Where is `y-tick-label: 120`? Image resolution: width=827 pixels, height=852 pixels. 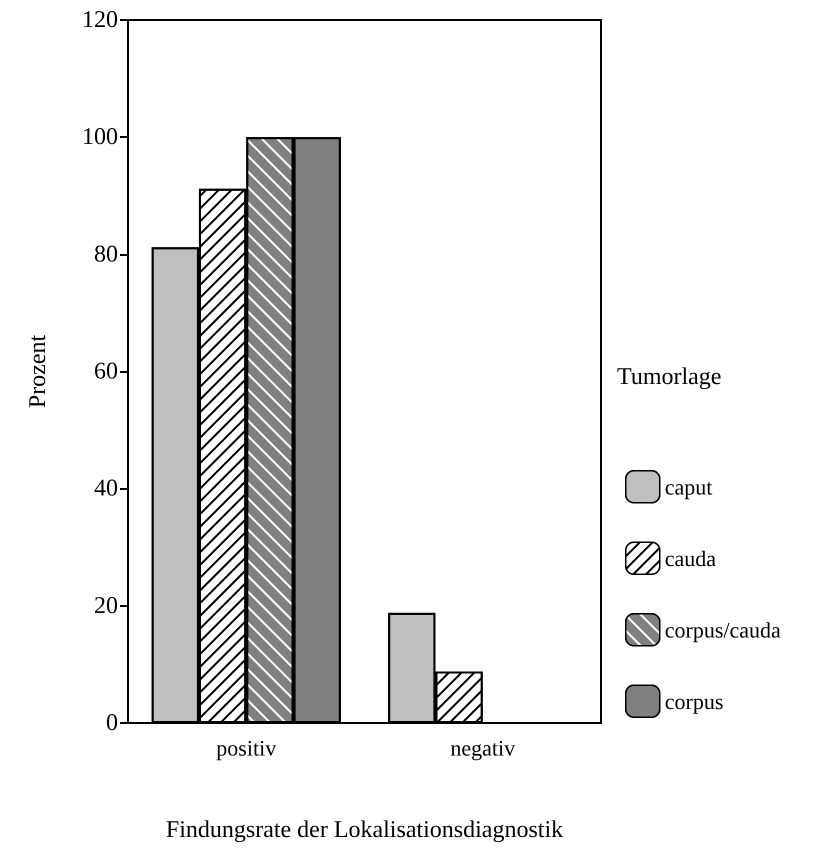
y-tick-label: 120 is located at coordinates (100, 20).